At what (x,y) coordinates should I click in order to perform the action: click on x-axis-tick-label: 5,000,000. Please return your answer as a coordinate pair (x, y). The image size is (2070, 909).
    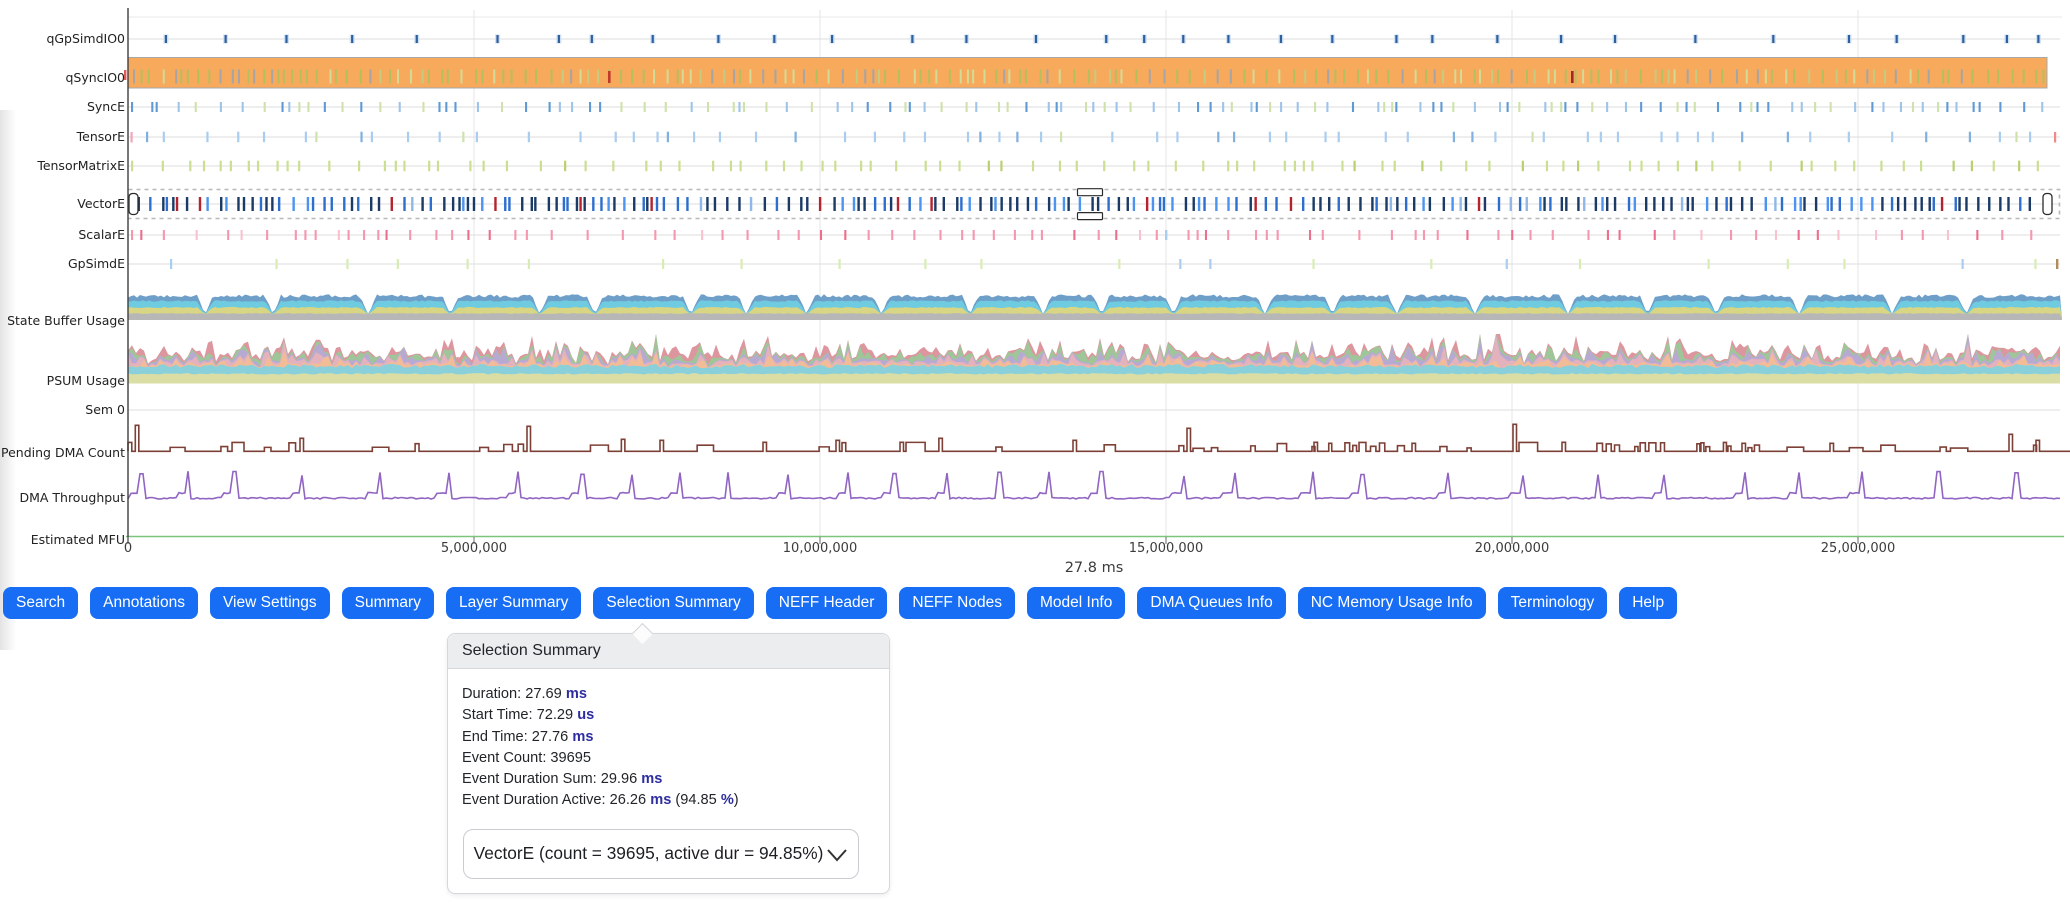
    Looking at the image, I should click on (474, 548).